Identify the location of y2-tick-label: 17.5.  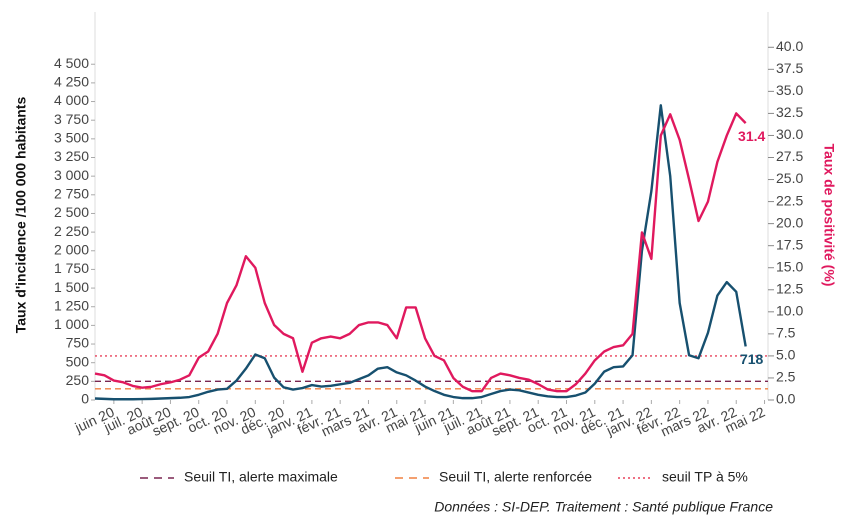
(789, 244).